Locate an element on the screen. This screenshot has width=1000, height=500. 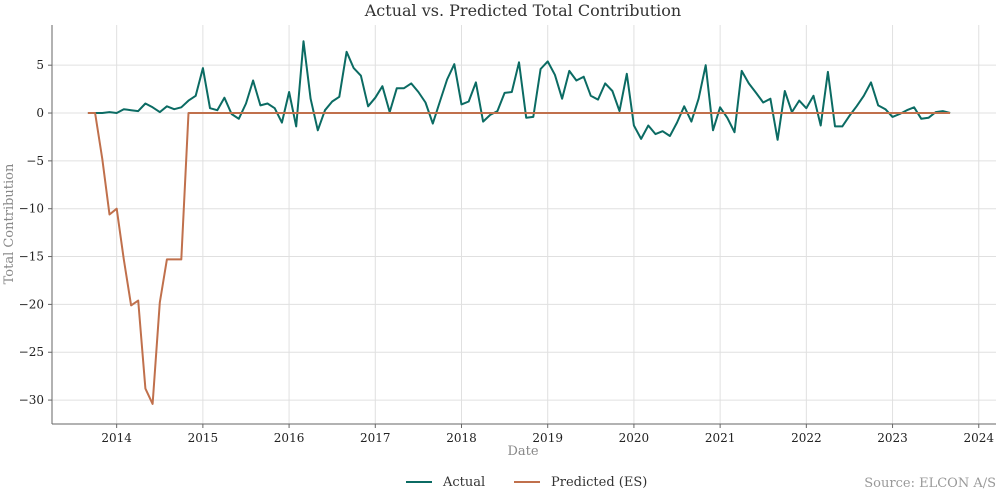
x-tick-label: 2017 is located at coordinates (375, 438).